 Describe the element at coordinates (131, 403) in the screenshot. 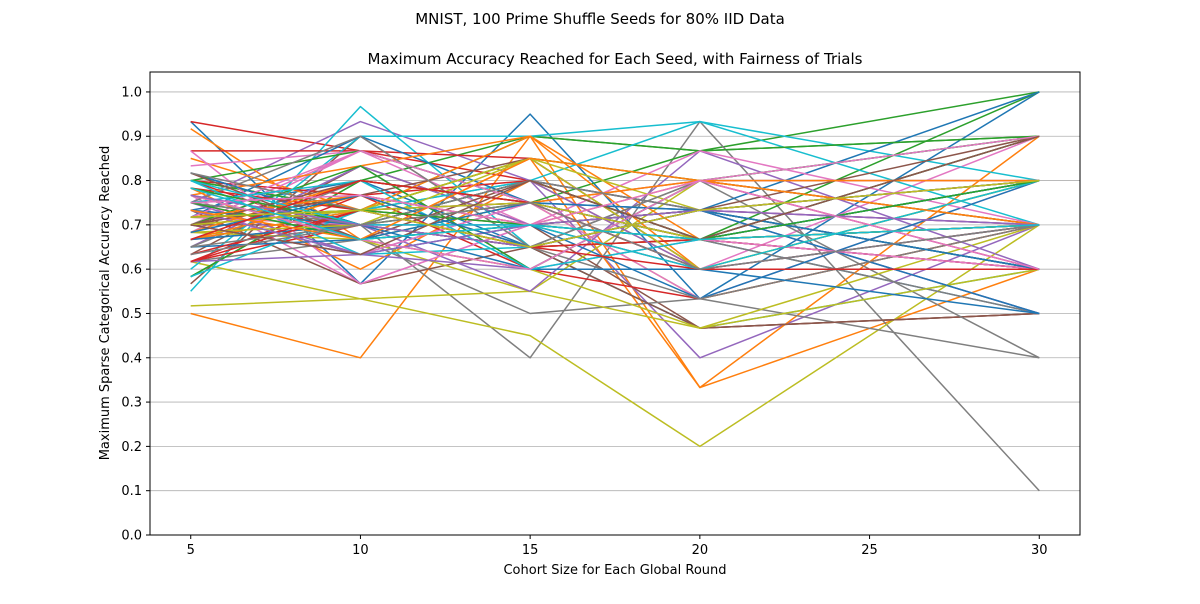

I see `y-tick-label-3: 0.3` at that location.